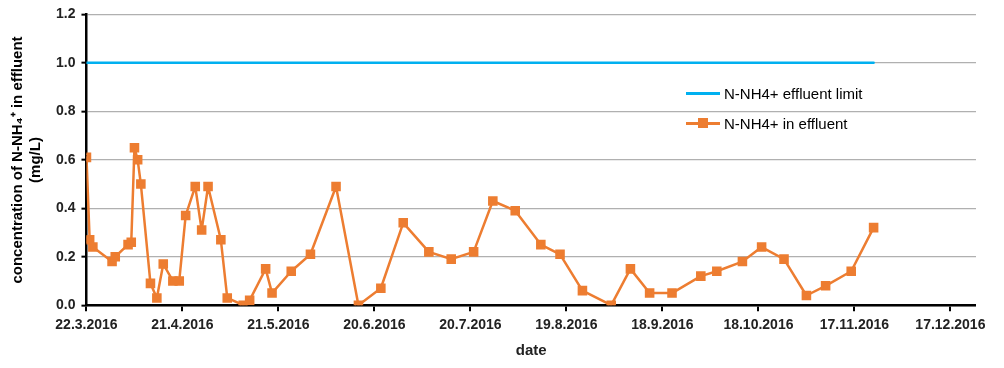  What do you see at coordinates (65, 207) in the screenshot?
I see `y-tick-label: 0.4` at bounding box center [65, 207].